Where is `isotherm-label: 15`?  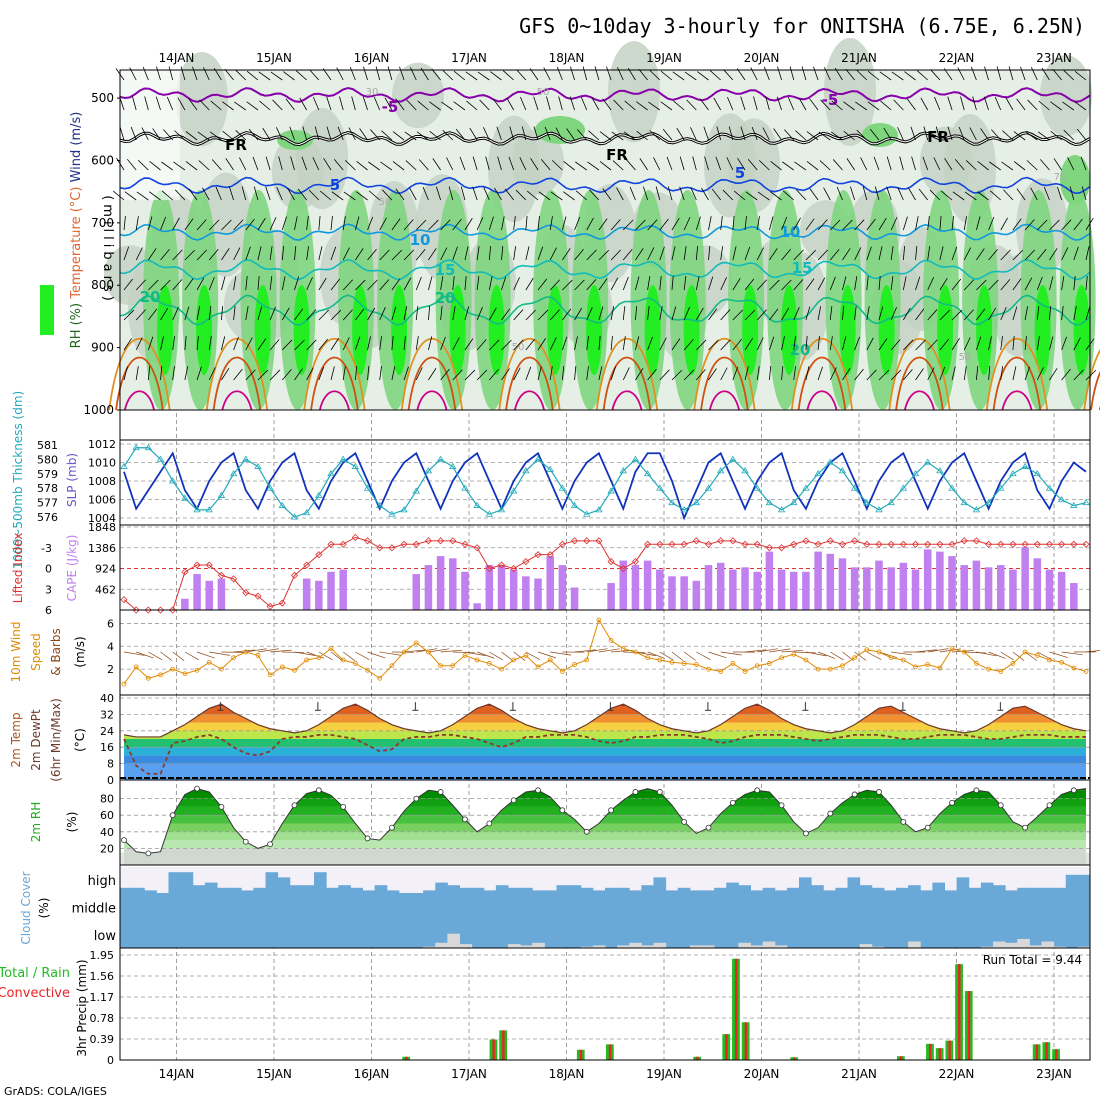 isotherm-label: 15 is located at coordinates (802, 268).